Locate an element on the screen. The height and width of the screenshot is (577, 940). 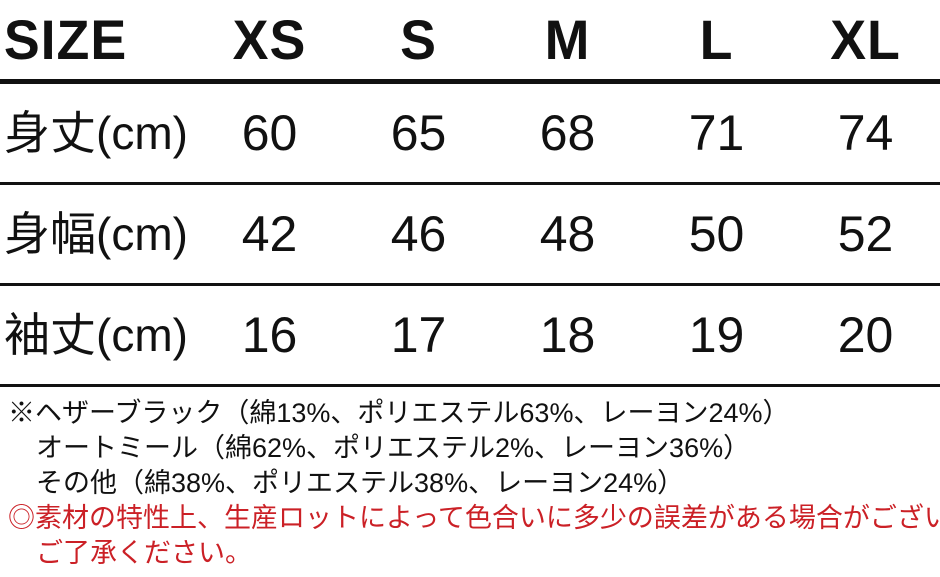
material-note-others: その他（綿38%、ポリエステル38%、レーヨン24%） is located at coordinates (360, 483).